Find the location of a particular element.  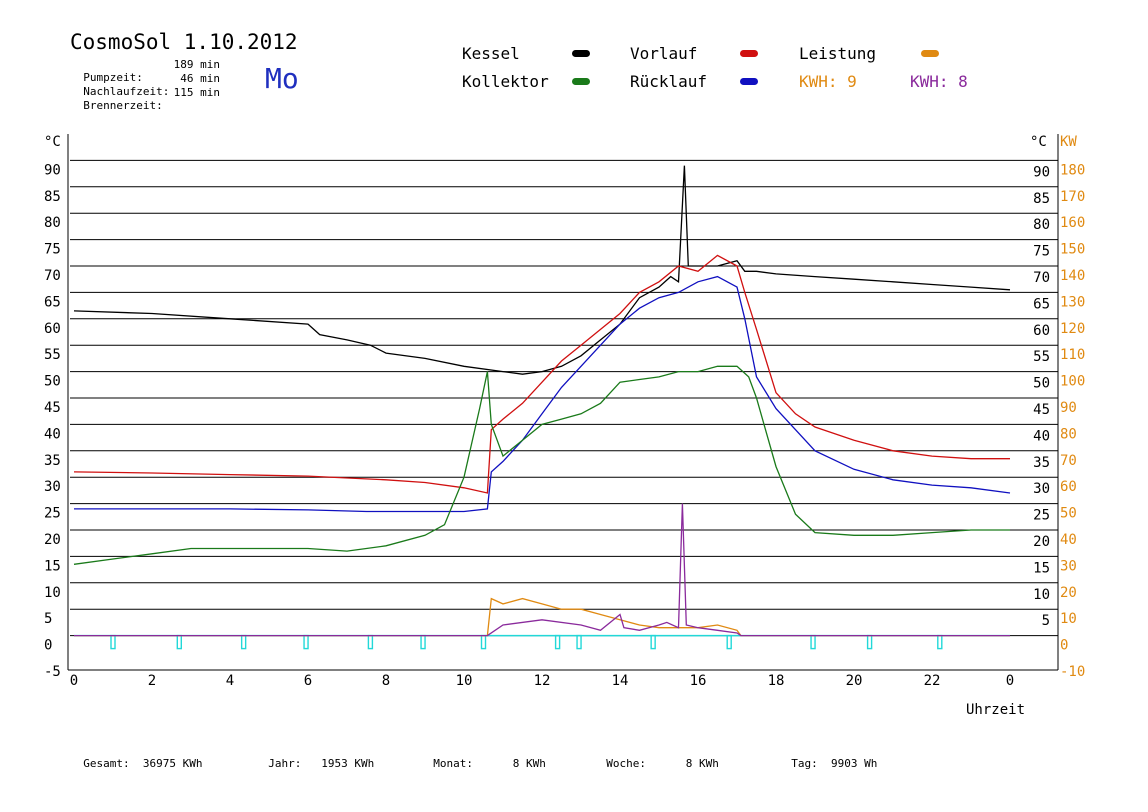

footer-jahr-label: Jahr: is located at coordinates (285, 763).